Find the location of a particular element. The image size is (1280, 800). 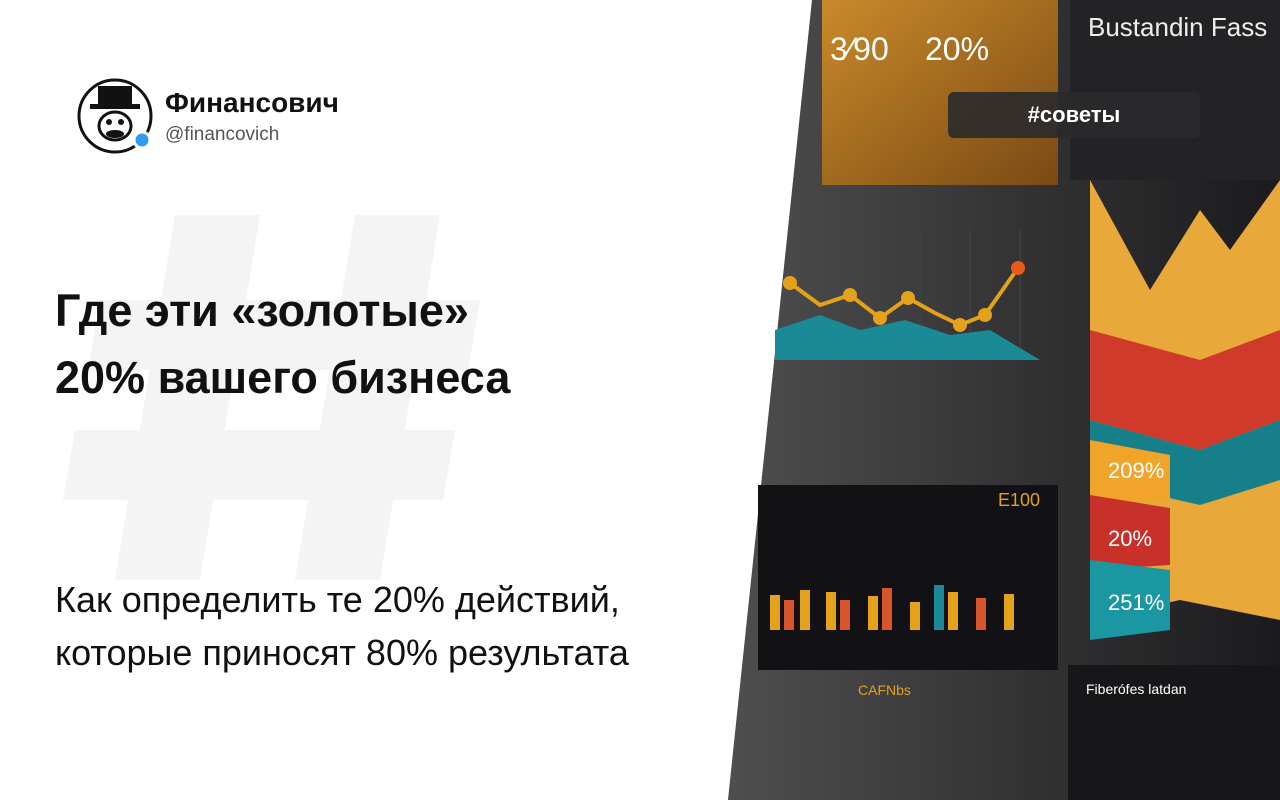

ribbon-label: 20% is located at coordinates (1130, 538).